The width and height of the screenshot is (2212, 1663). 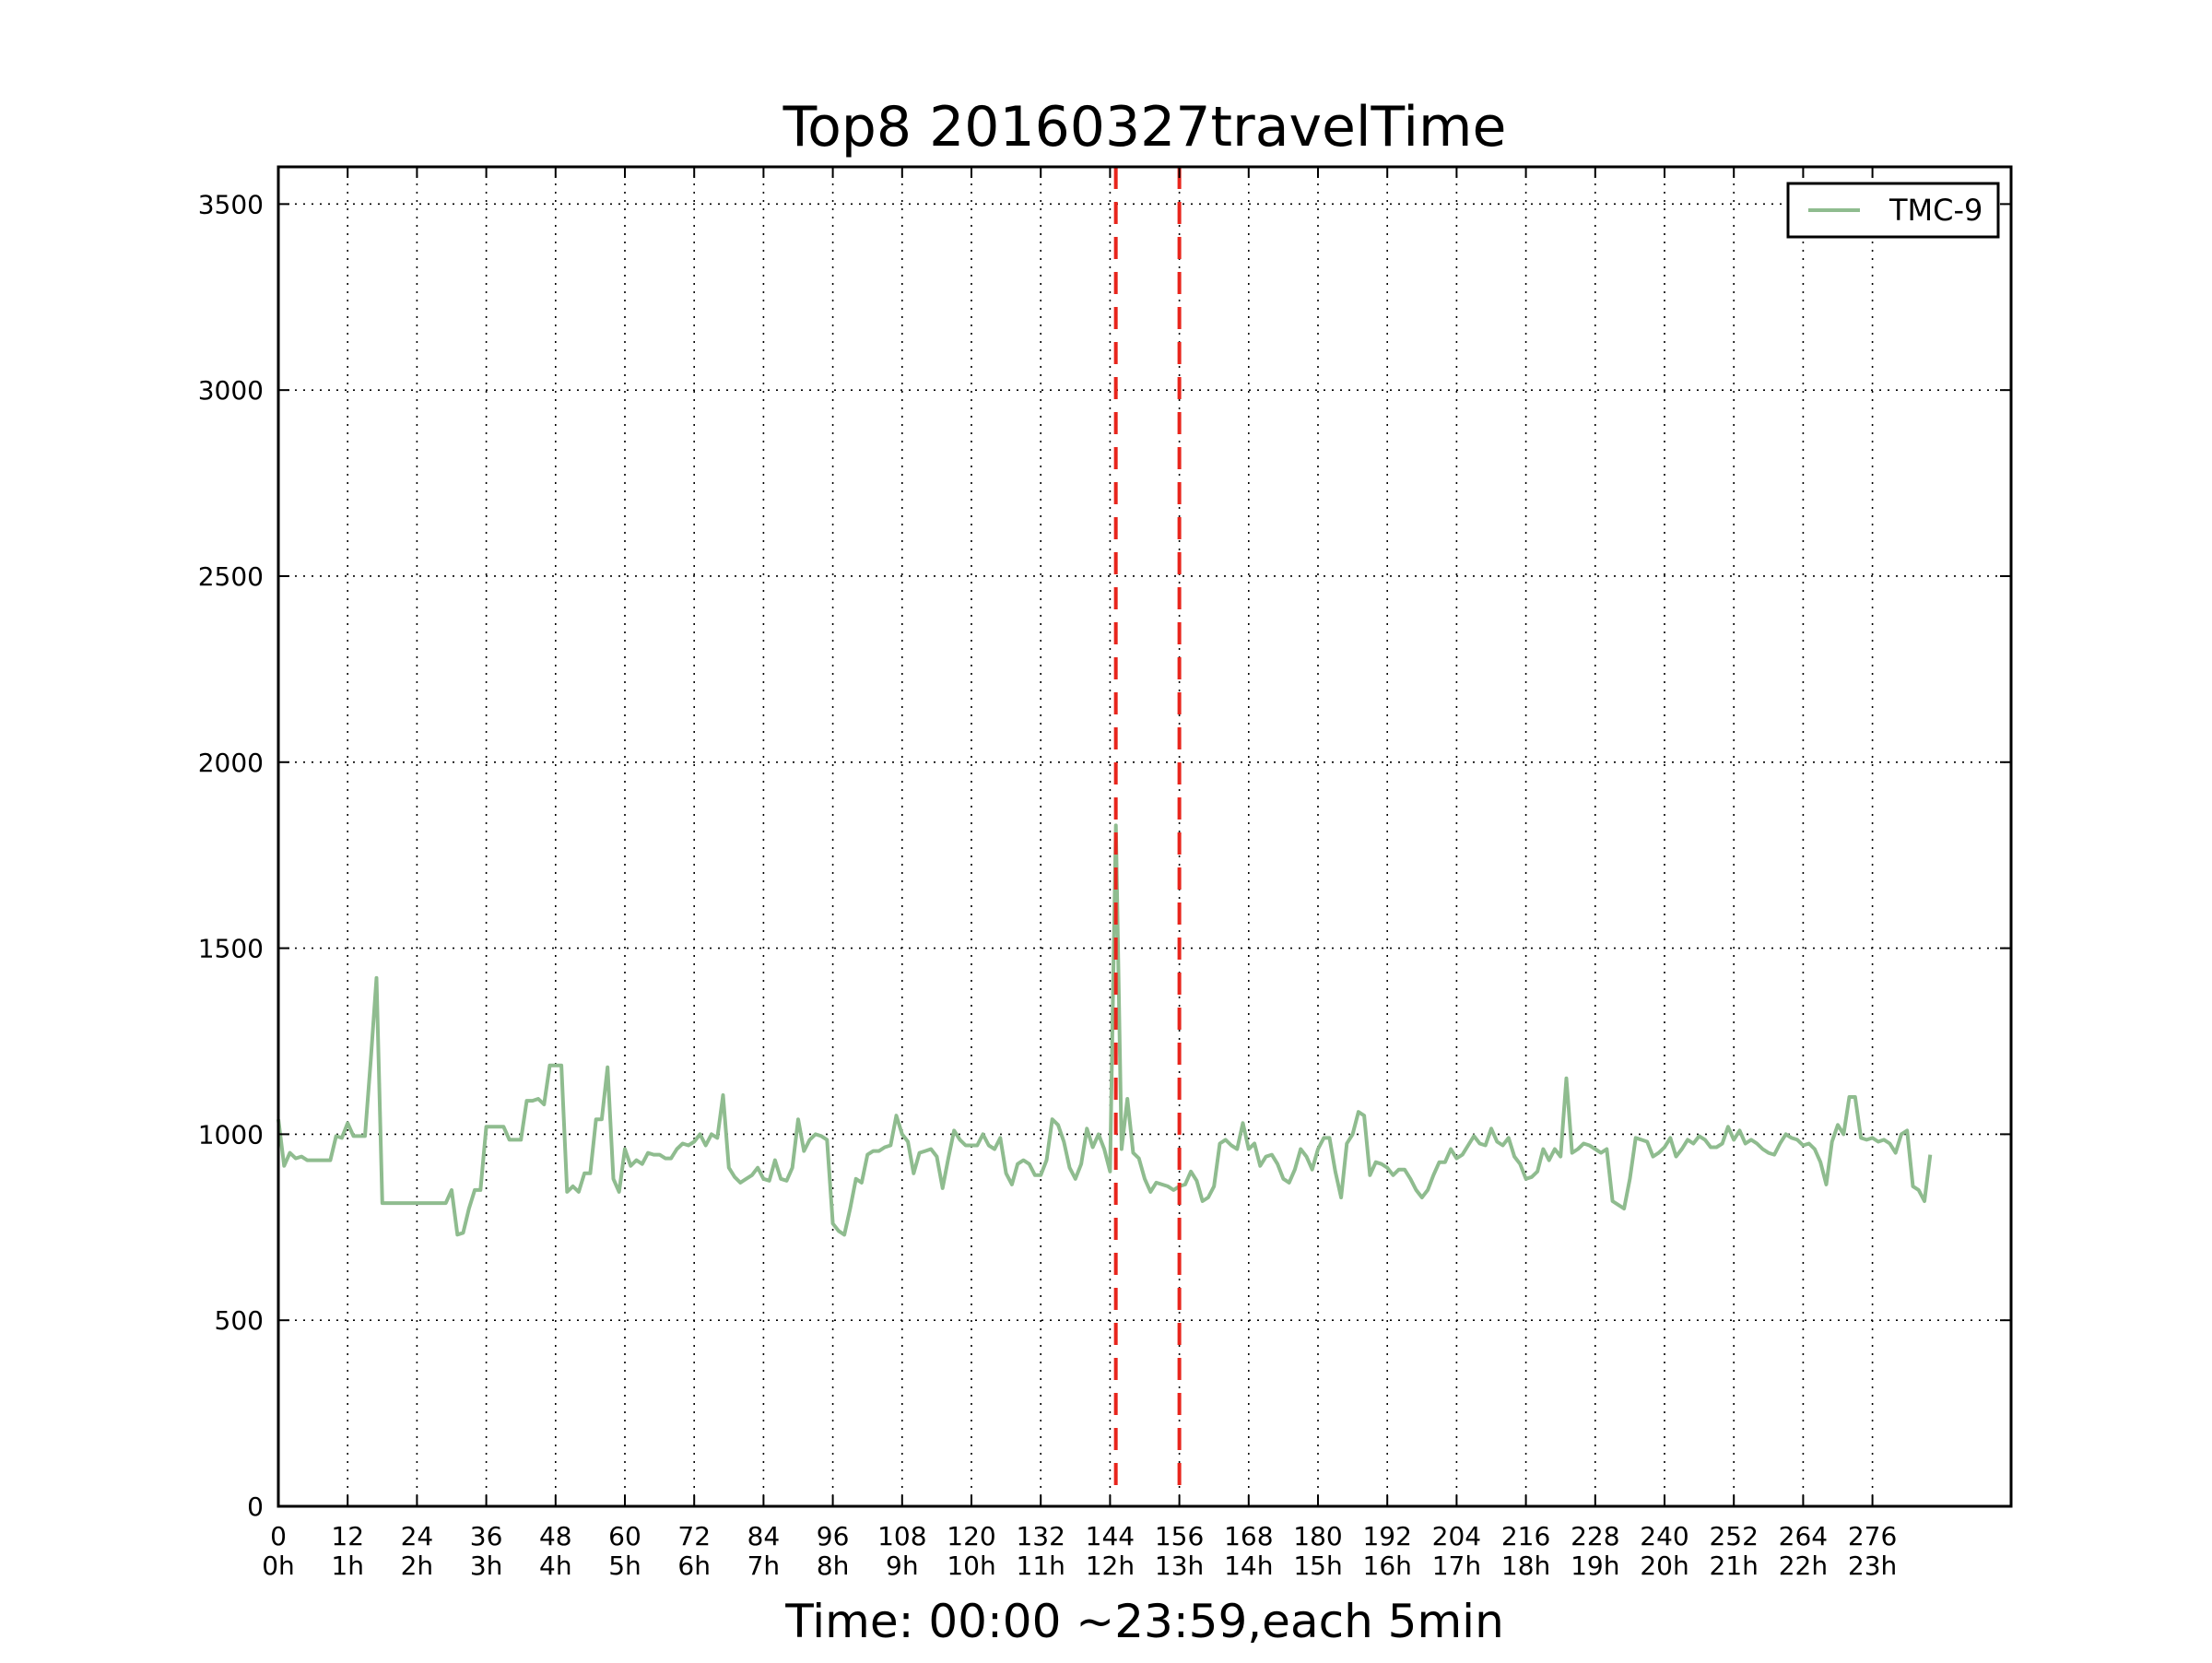 What do you see at coordinates (1147, 829) in the screenshot?
I see `vertical-markers` at bounding box center [1147, 829].